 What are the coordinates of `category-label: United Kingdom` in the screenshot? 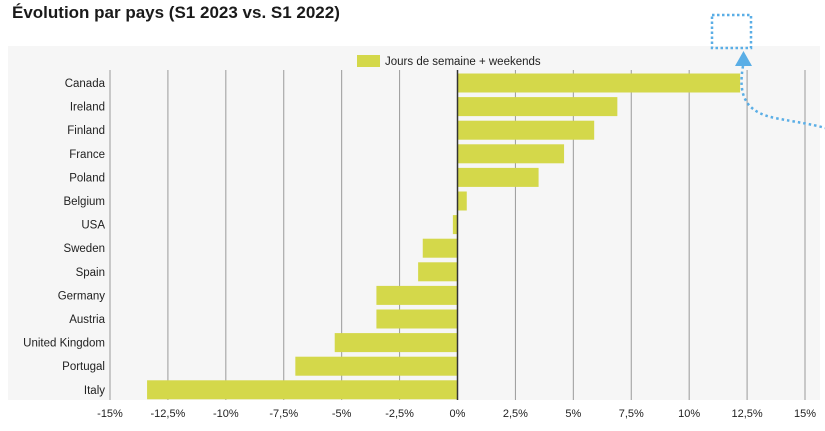 It's located at (64, 344).